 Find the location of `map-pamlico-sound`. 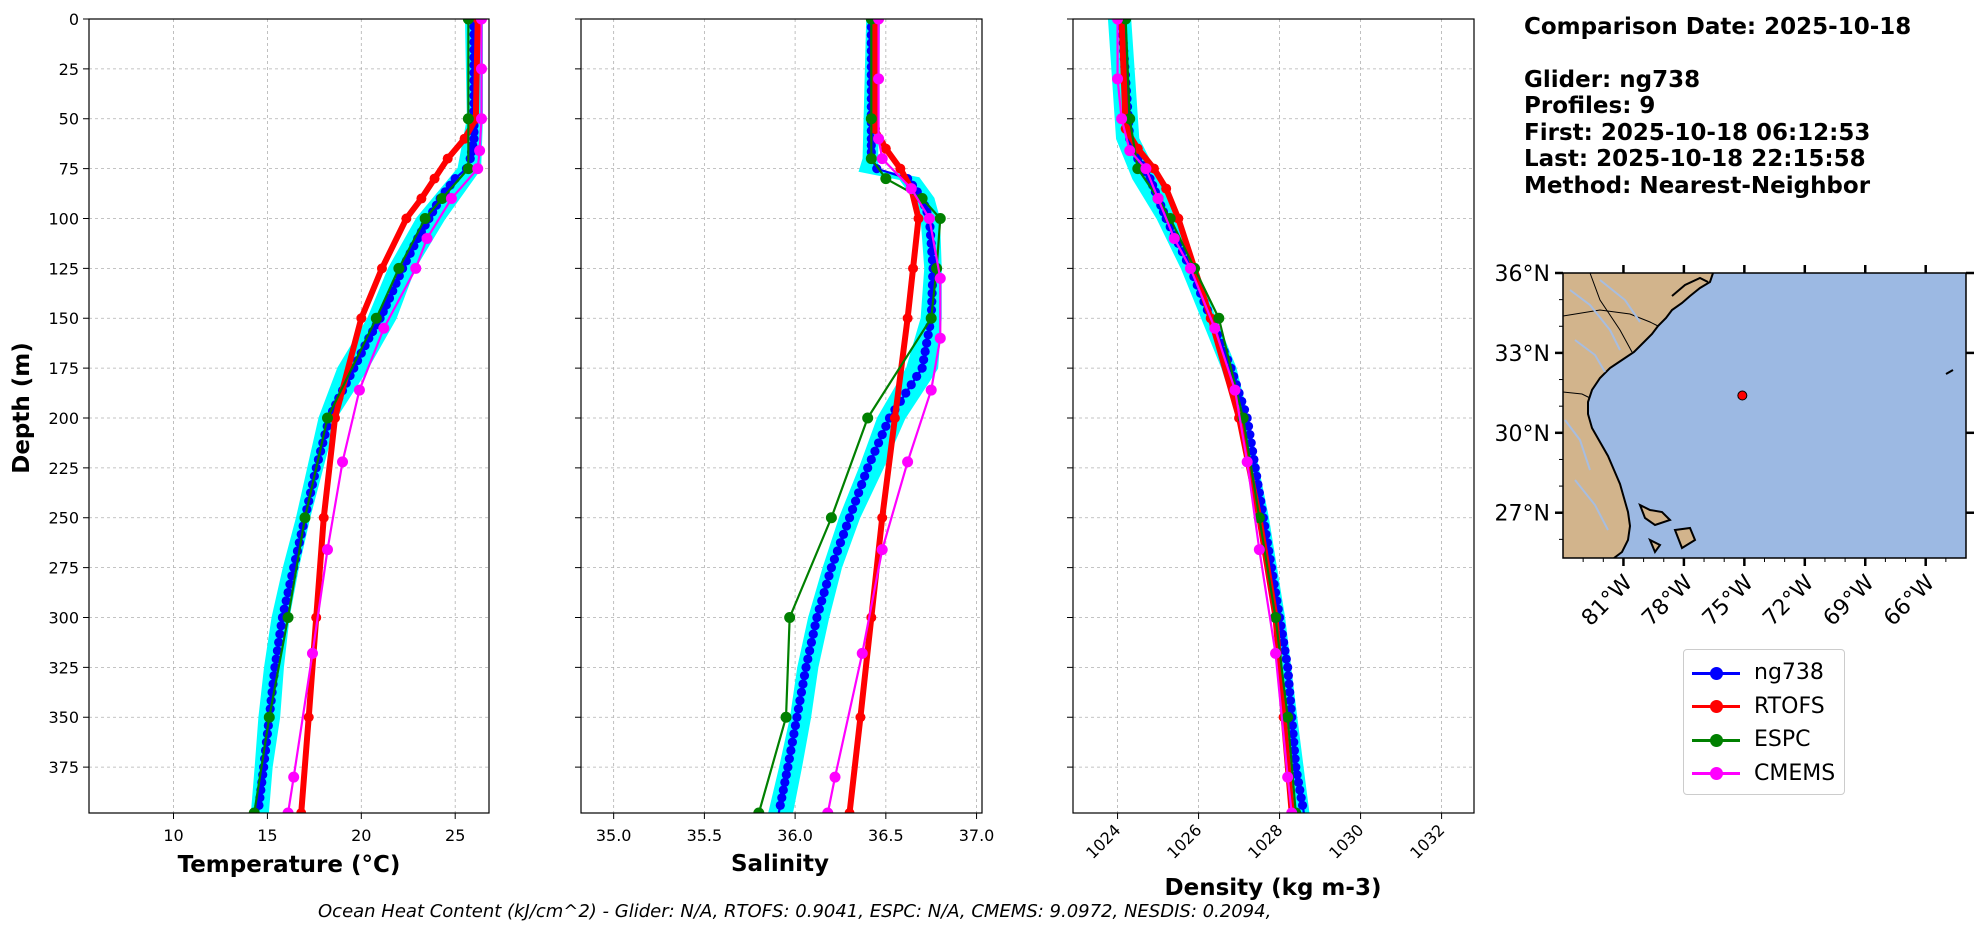

map-pamlico-sound is located at coordinates (1690, 286).